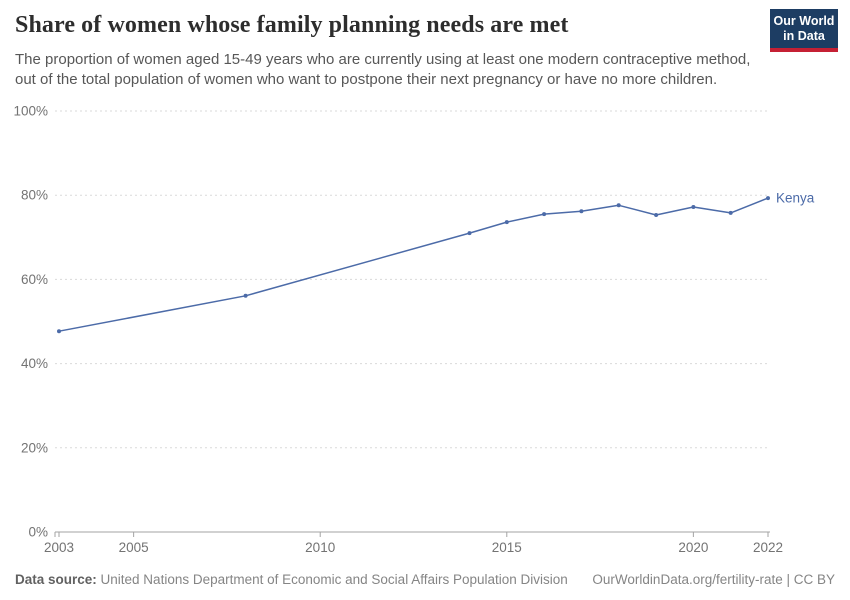 The height and width of the screenshot is (600, 850). I want to click on x-axis-tick-labels: 2003 2005 2010 2015 2020 2022, so click(413, 547).